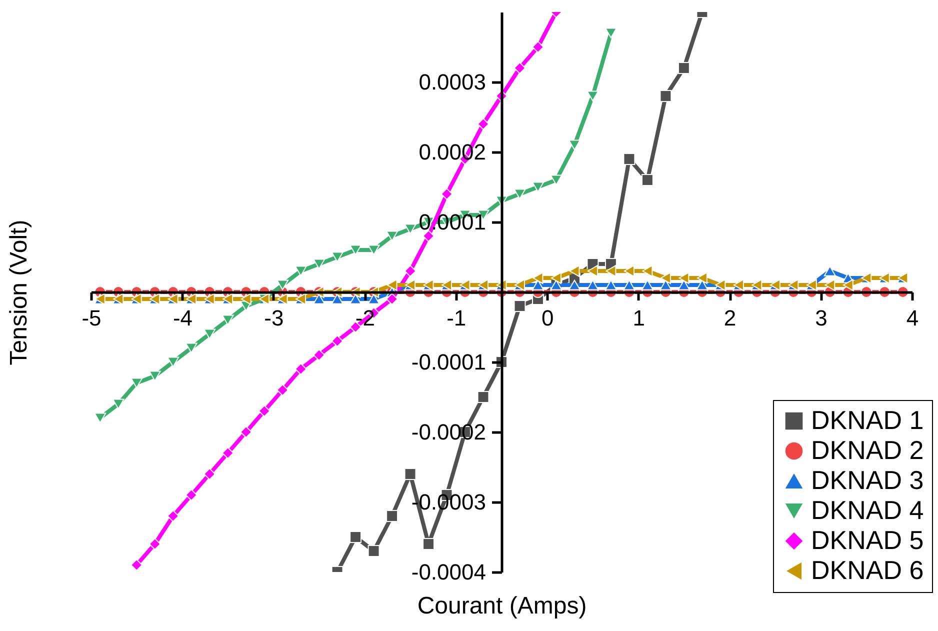 This screenshot has height=631, width=938. What do you see at coordinates (867, 540) in the screenshot?
I see `legend-label: DKNAD 5` at bounding box center [867, 540].